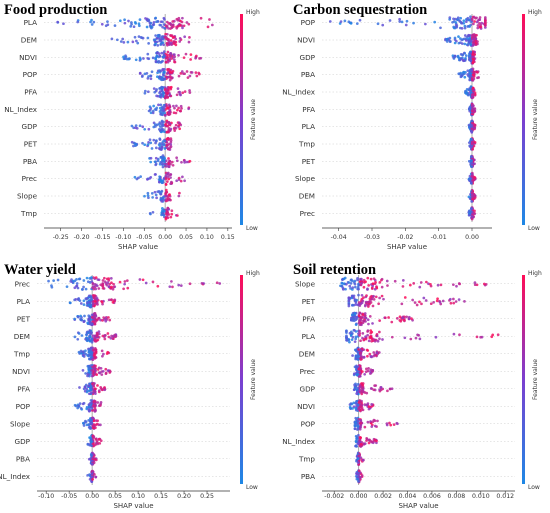  What do you see at coordinates (24, 318) in the screenshot?
I see `feature-label: PET` at bounding box center [24, 318].